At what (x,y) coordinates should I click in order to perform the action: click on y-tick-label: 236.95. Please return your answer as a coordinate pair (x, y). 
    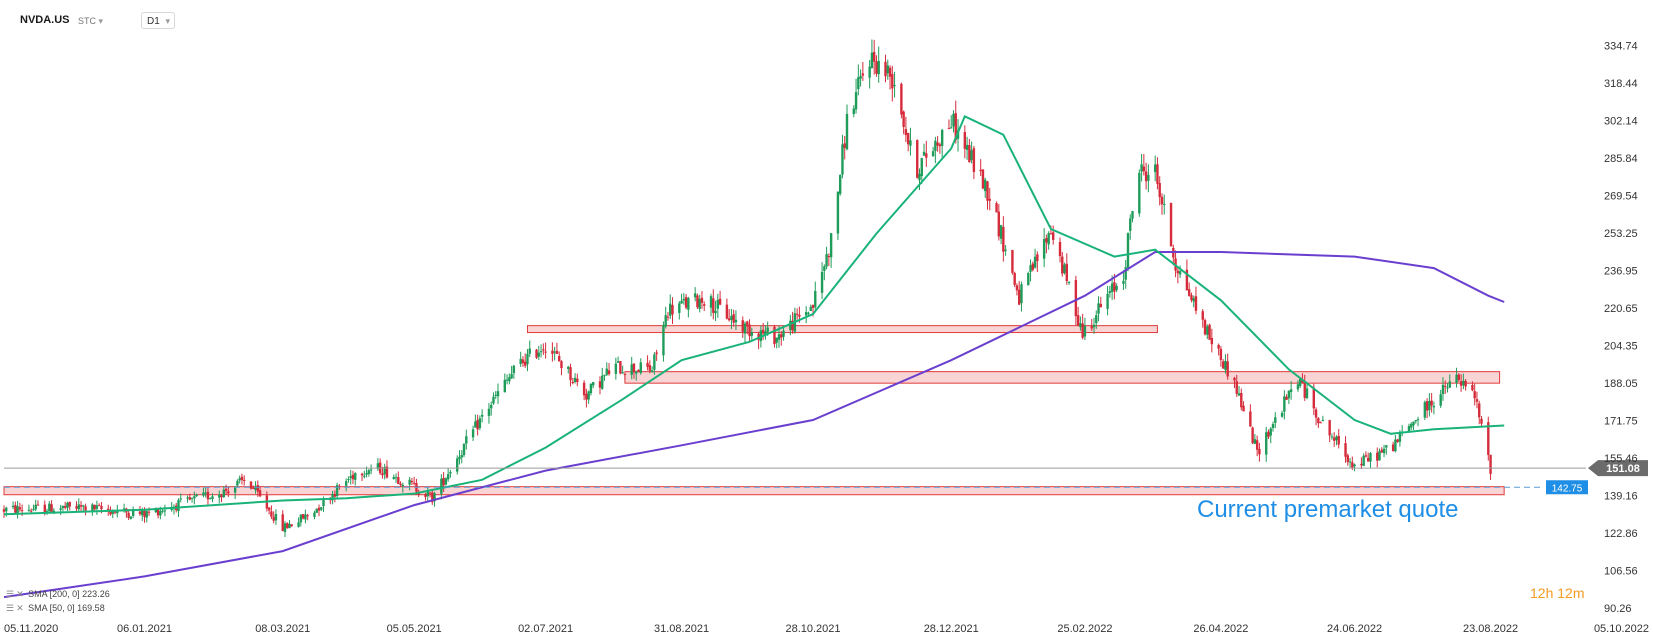
    Looking at the image, I should click on (1621, 272).